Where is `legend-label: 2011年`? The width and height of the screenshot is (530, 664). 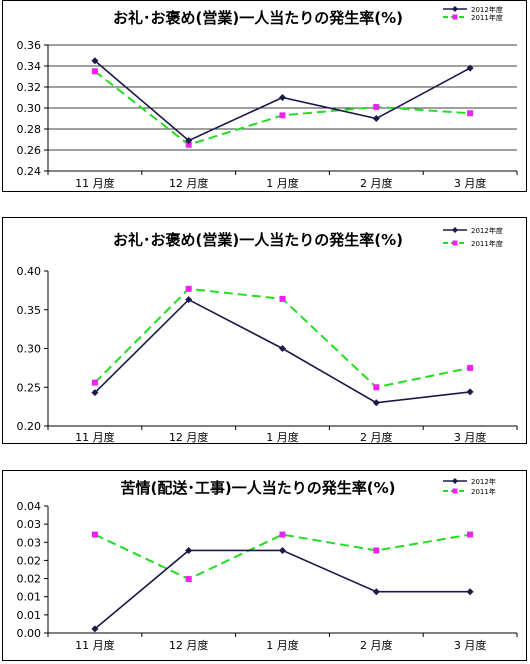
legend-label: 2011年 is located at coordinates (483, 491).